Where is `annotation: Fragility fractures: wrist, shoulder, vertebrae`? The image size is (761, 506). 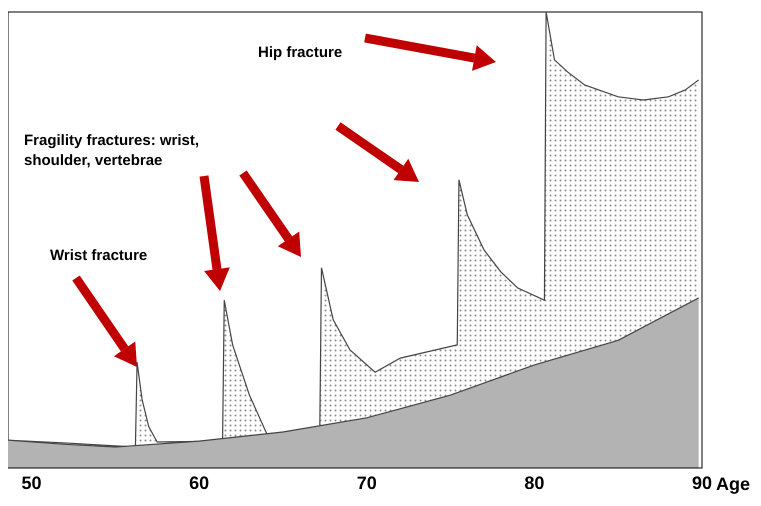 annotation: Fragility fractures: wrist, shoulder, vertebrae is located at coordinates (112, 151).